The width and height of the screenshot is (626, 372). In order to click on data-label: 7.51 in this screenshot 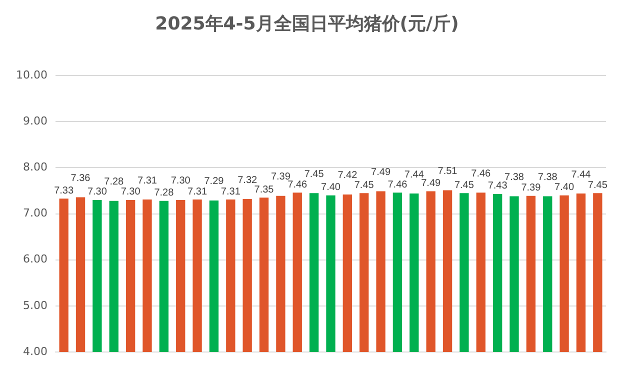, I will do `click(448, 172)`.